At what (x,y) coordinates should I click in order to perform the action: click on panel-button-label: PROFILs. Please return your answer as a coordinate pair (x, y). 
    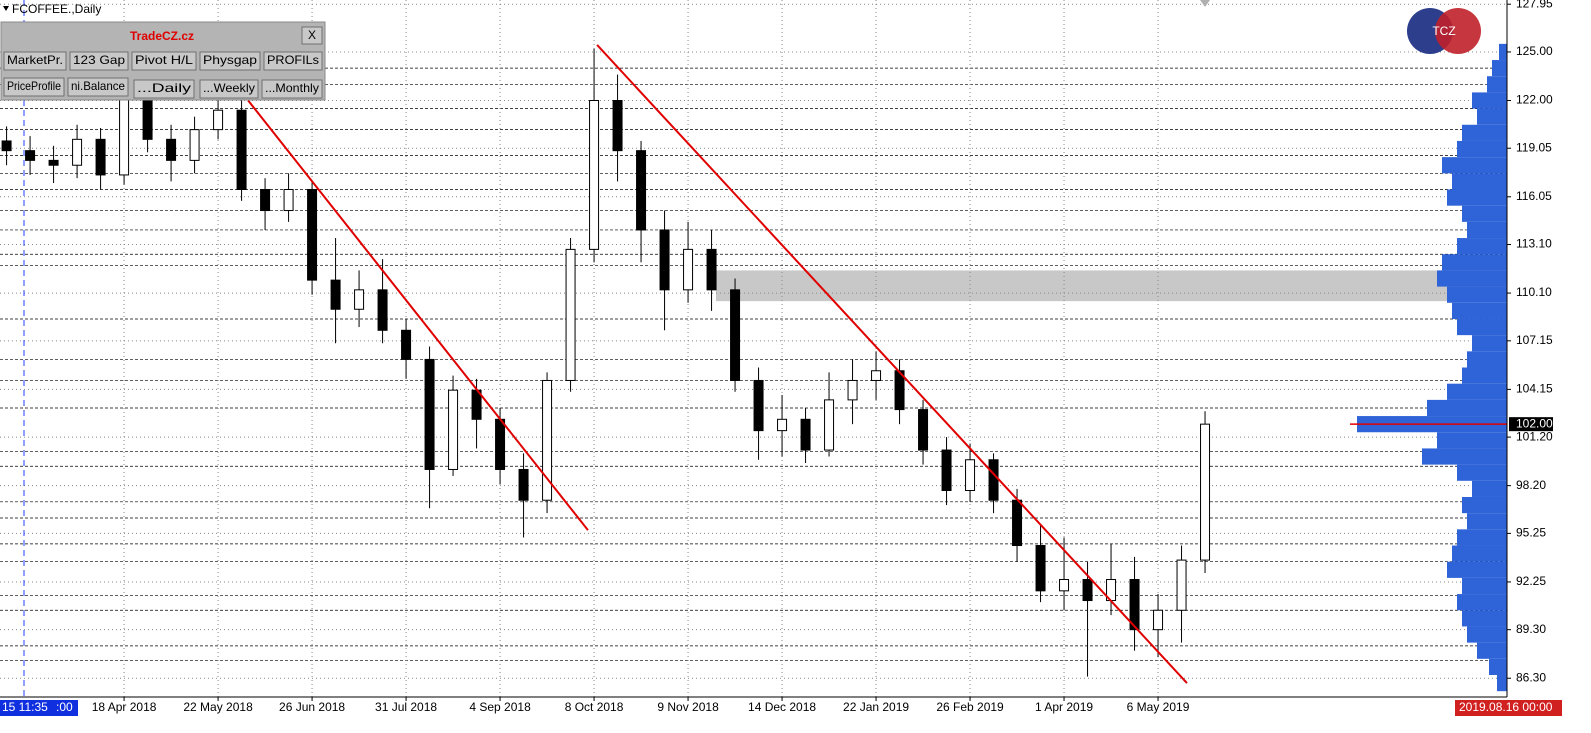
    Looking at the image, I should click on (293, 60).